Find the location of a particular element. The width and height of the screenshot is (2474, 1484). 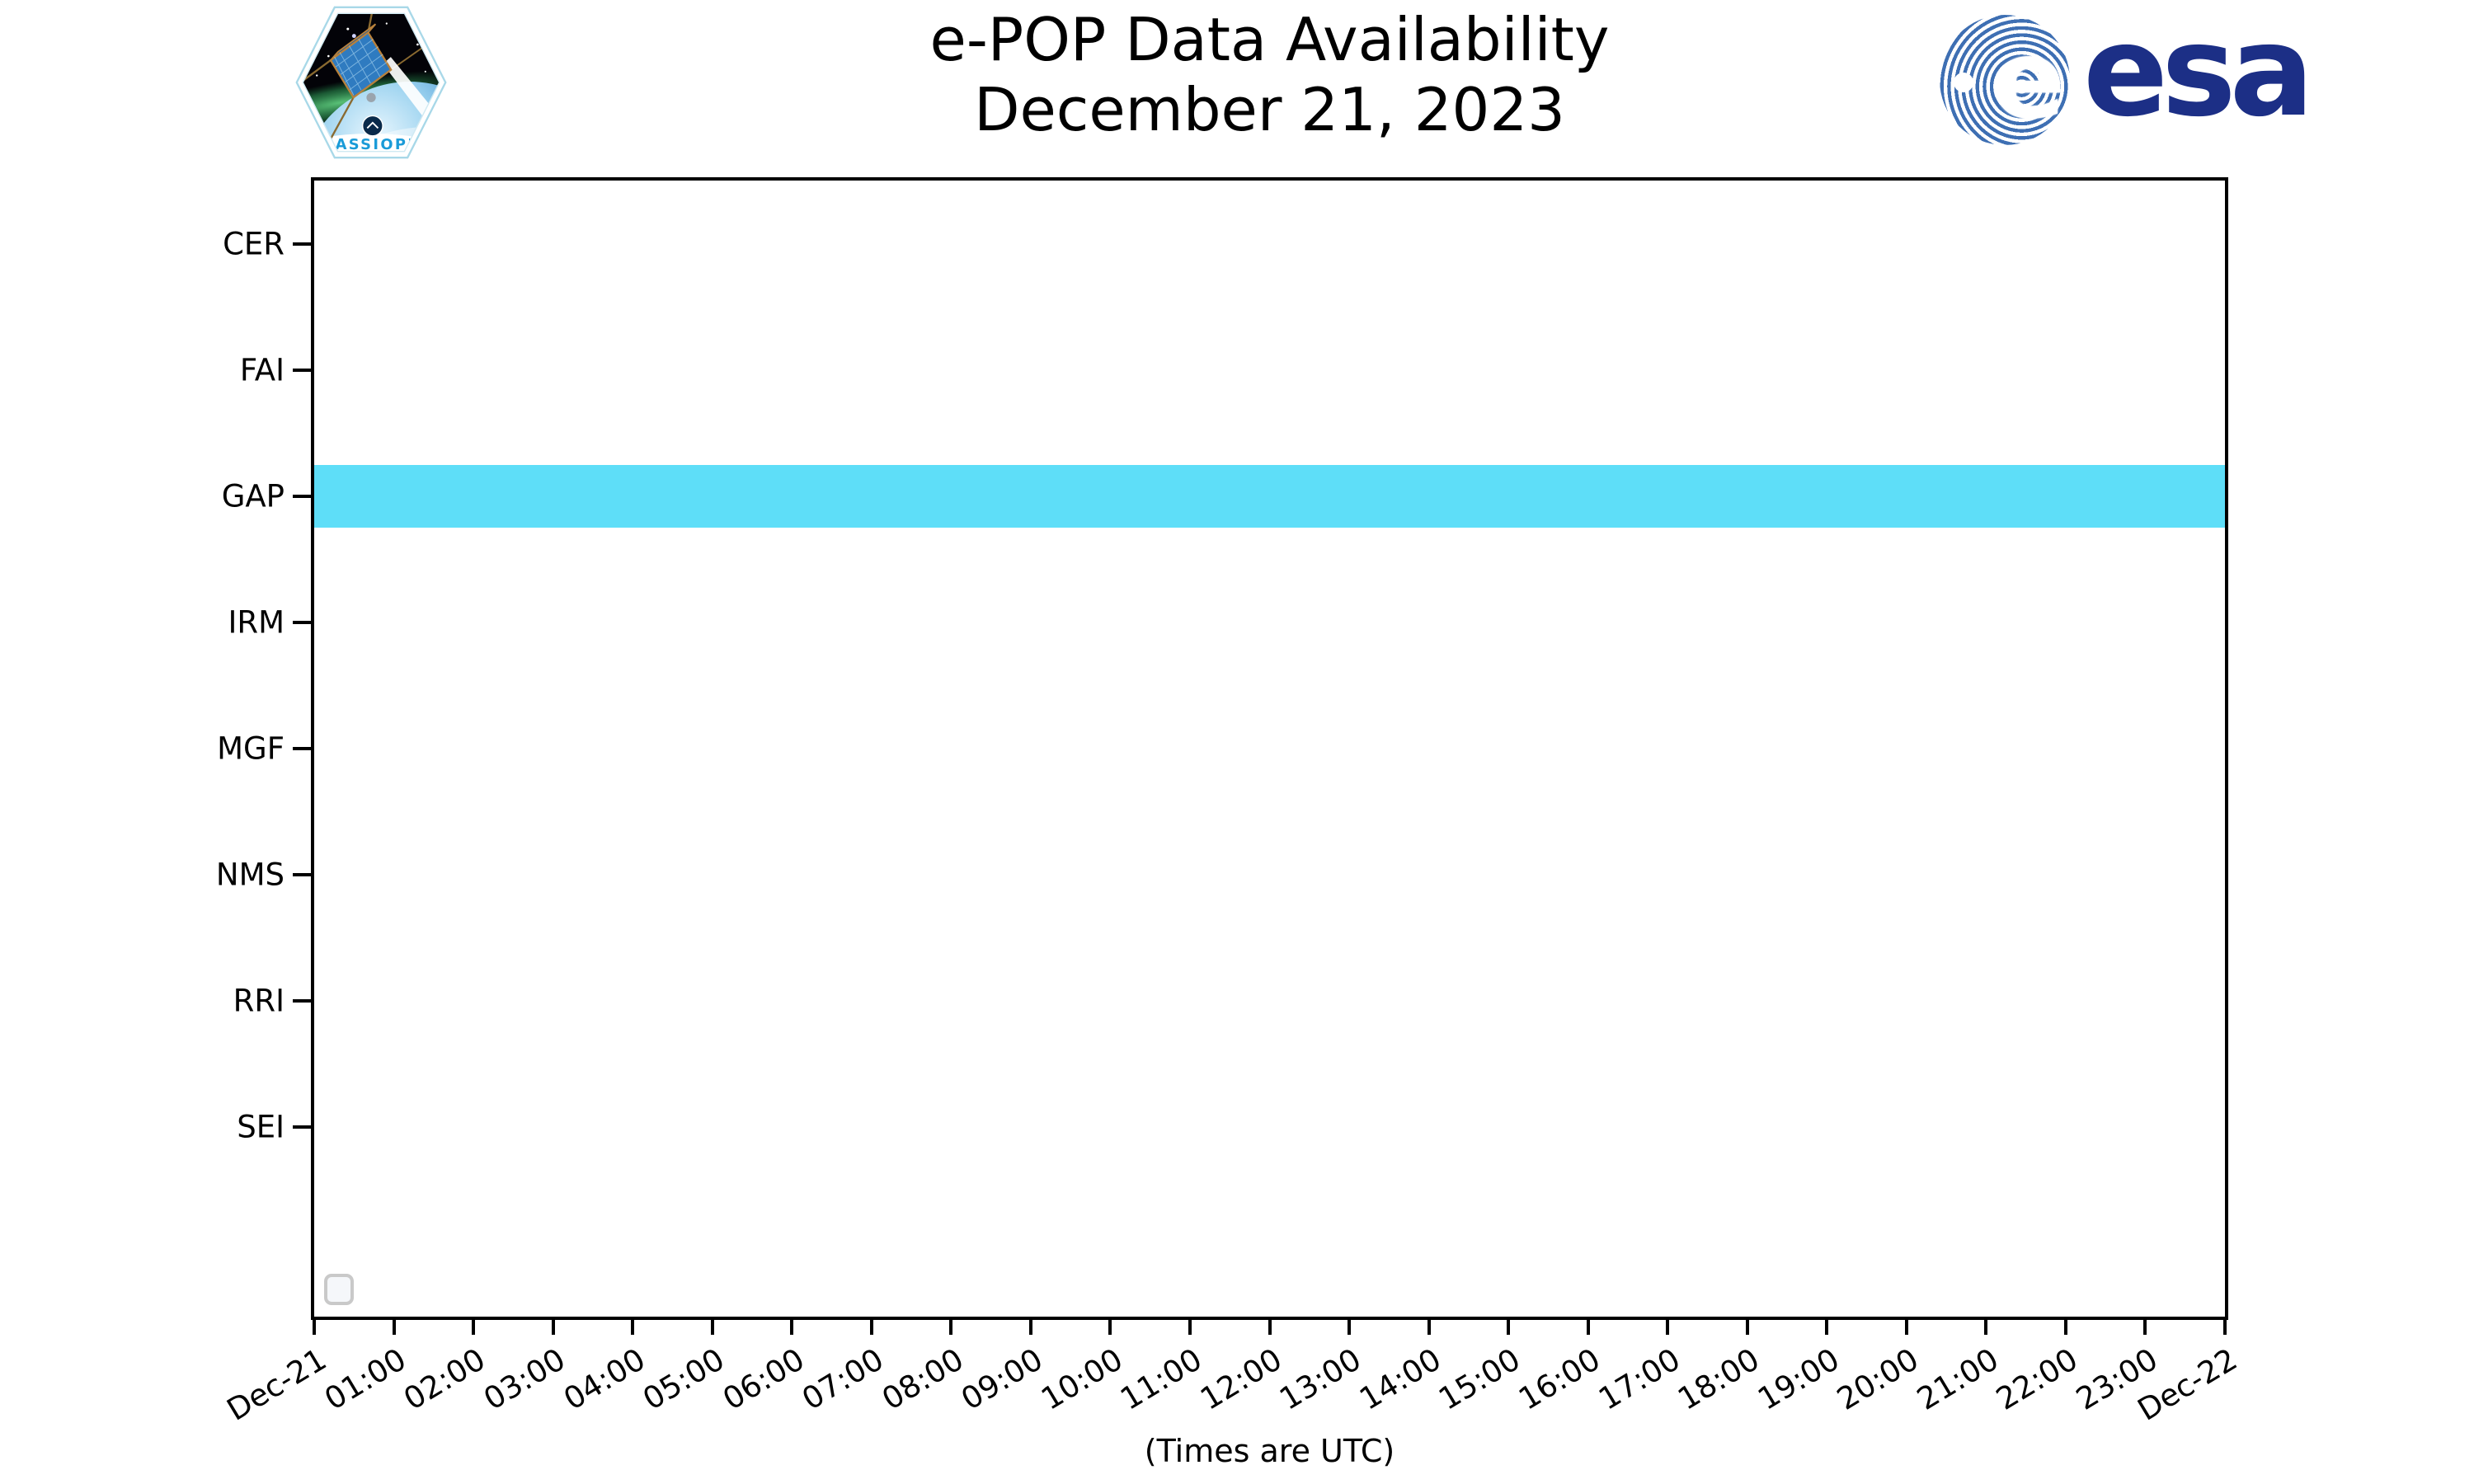

x-axis-label: 07:00 is located at coordinates (843, 1379).